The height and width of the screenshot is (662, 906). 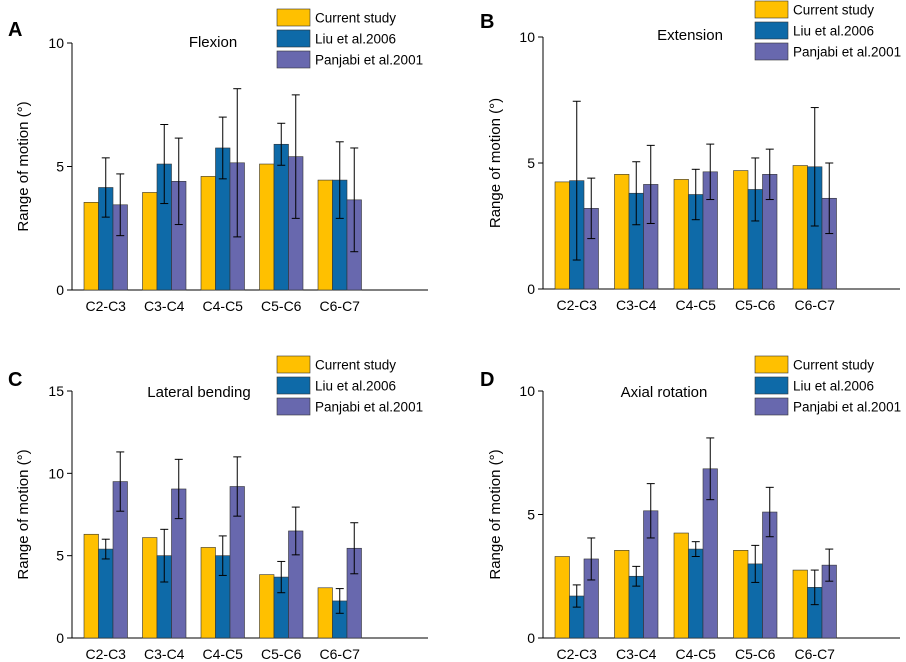 I want to click on panel-letter: A, so click(x=15, y=30).